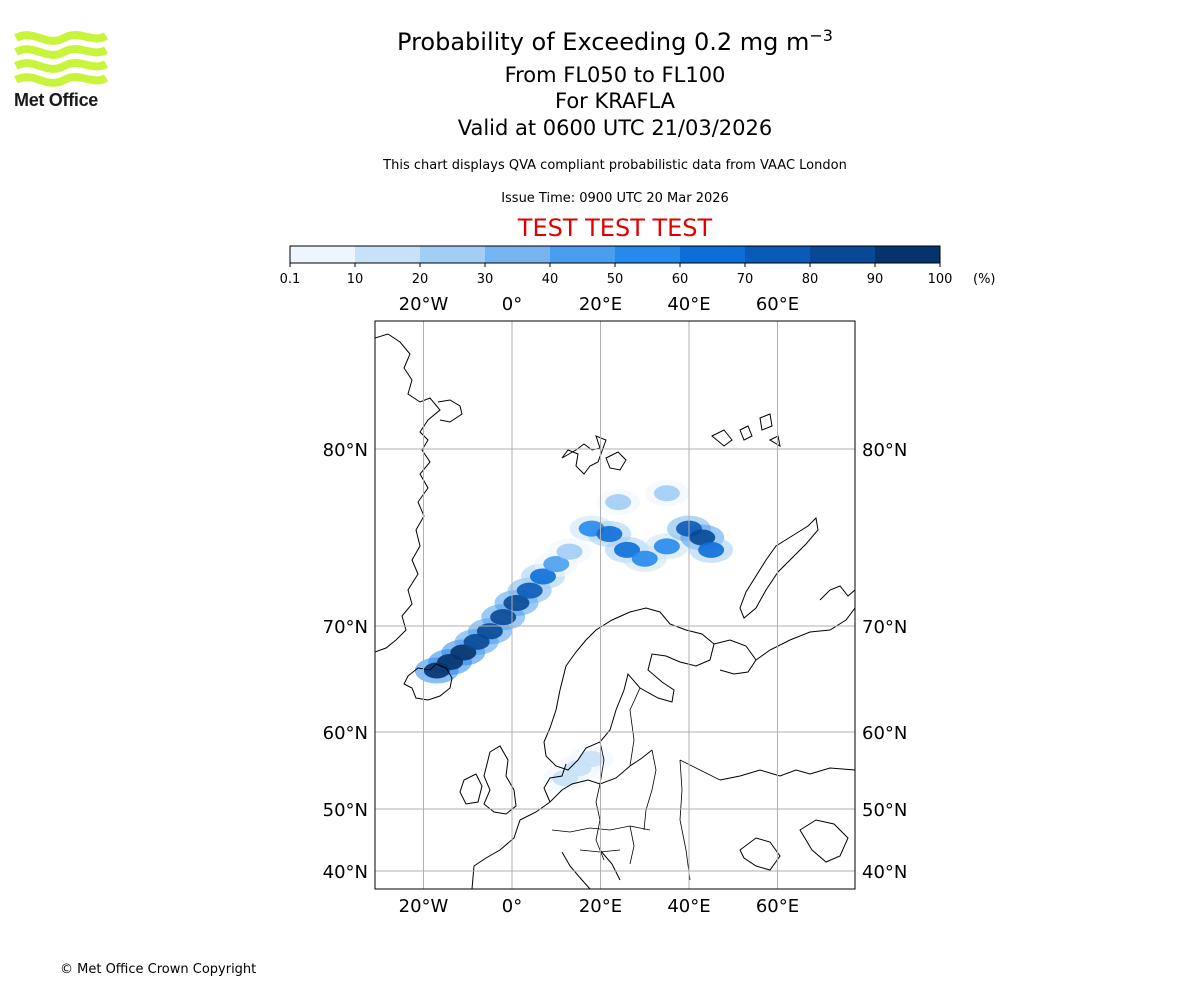 Image resolution: width=1200 pixels, height=1000 pixels. Describe the element at coordinates (420, 279) in the screenshot. I see `colorbar-tick-label: 20` at that location.